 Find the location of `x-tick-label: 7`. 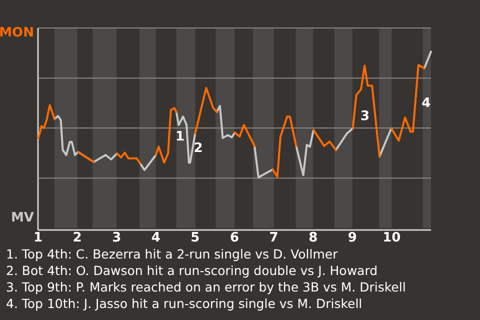

x-tick-label: 7 is located at coordinates (273, 238).